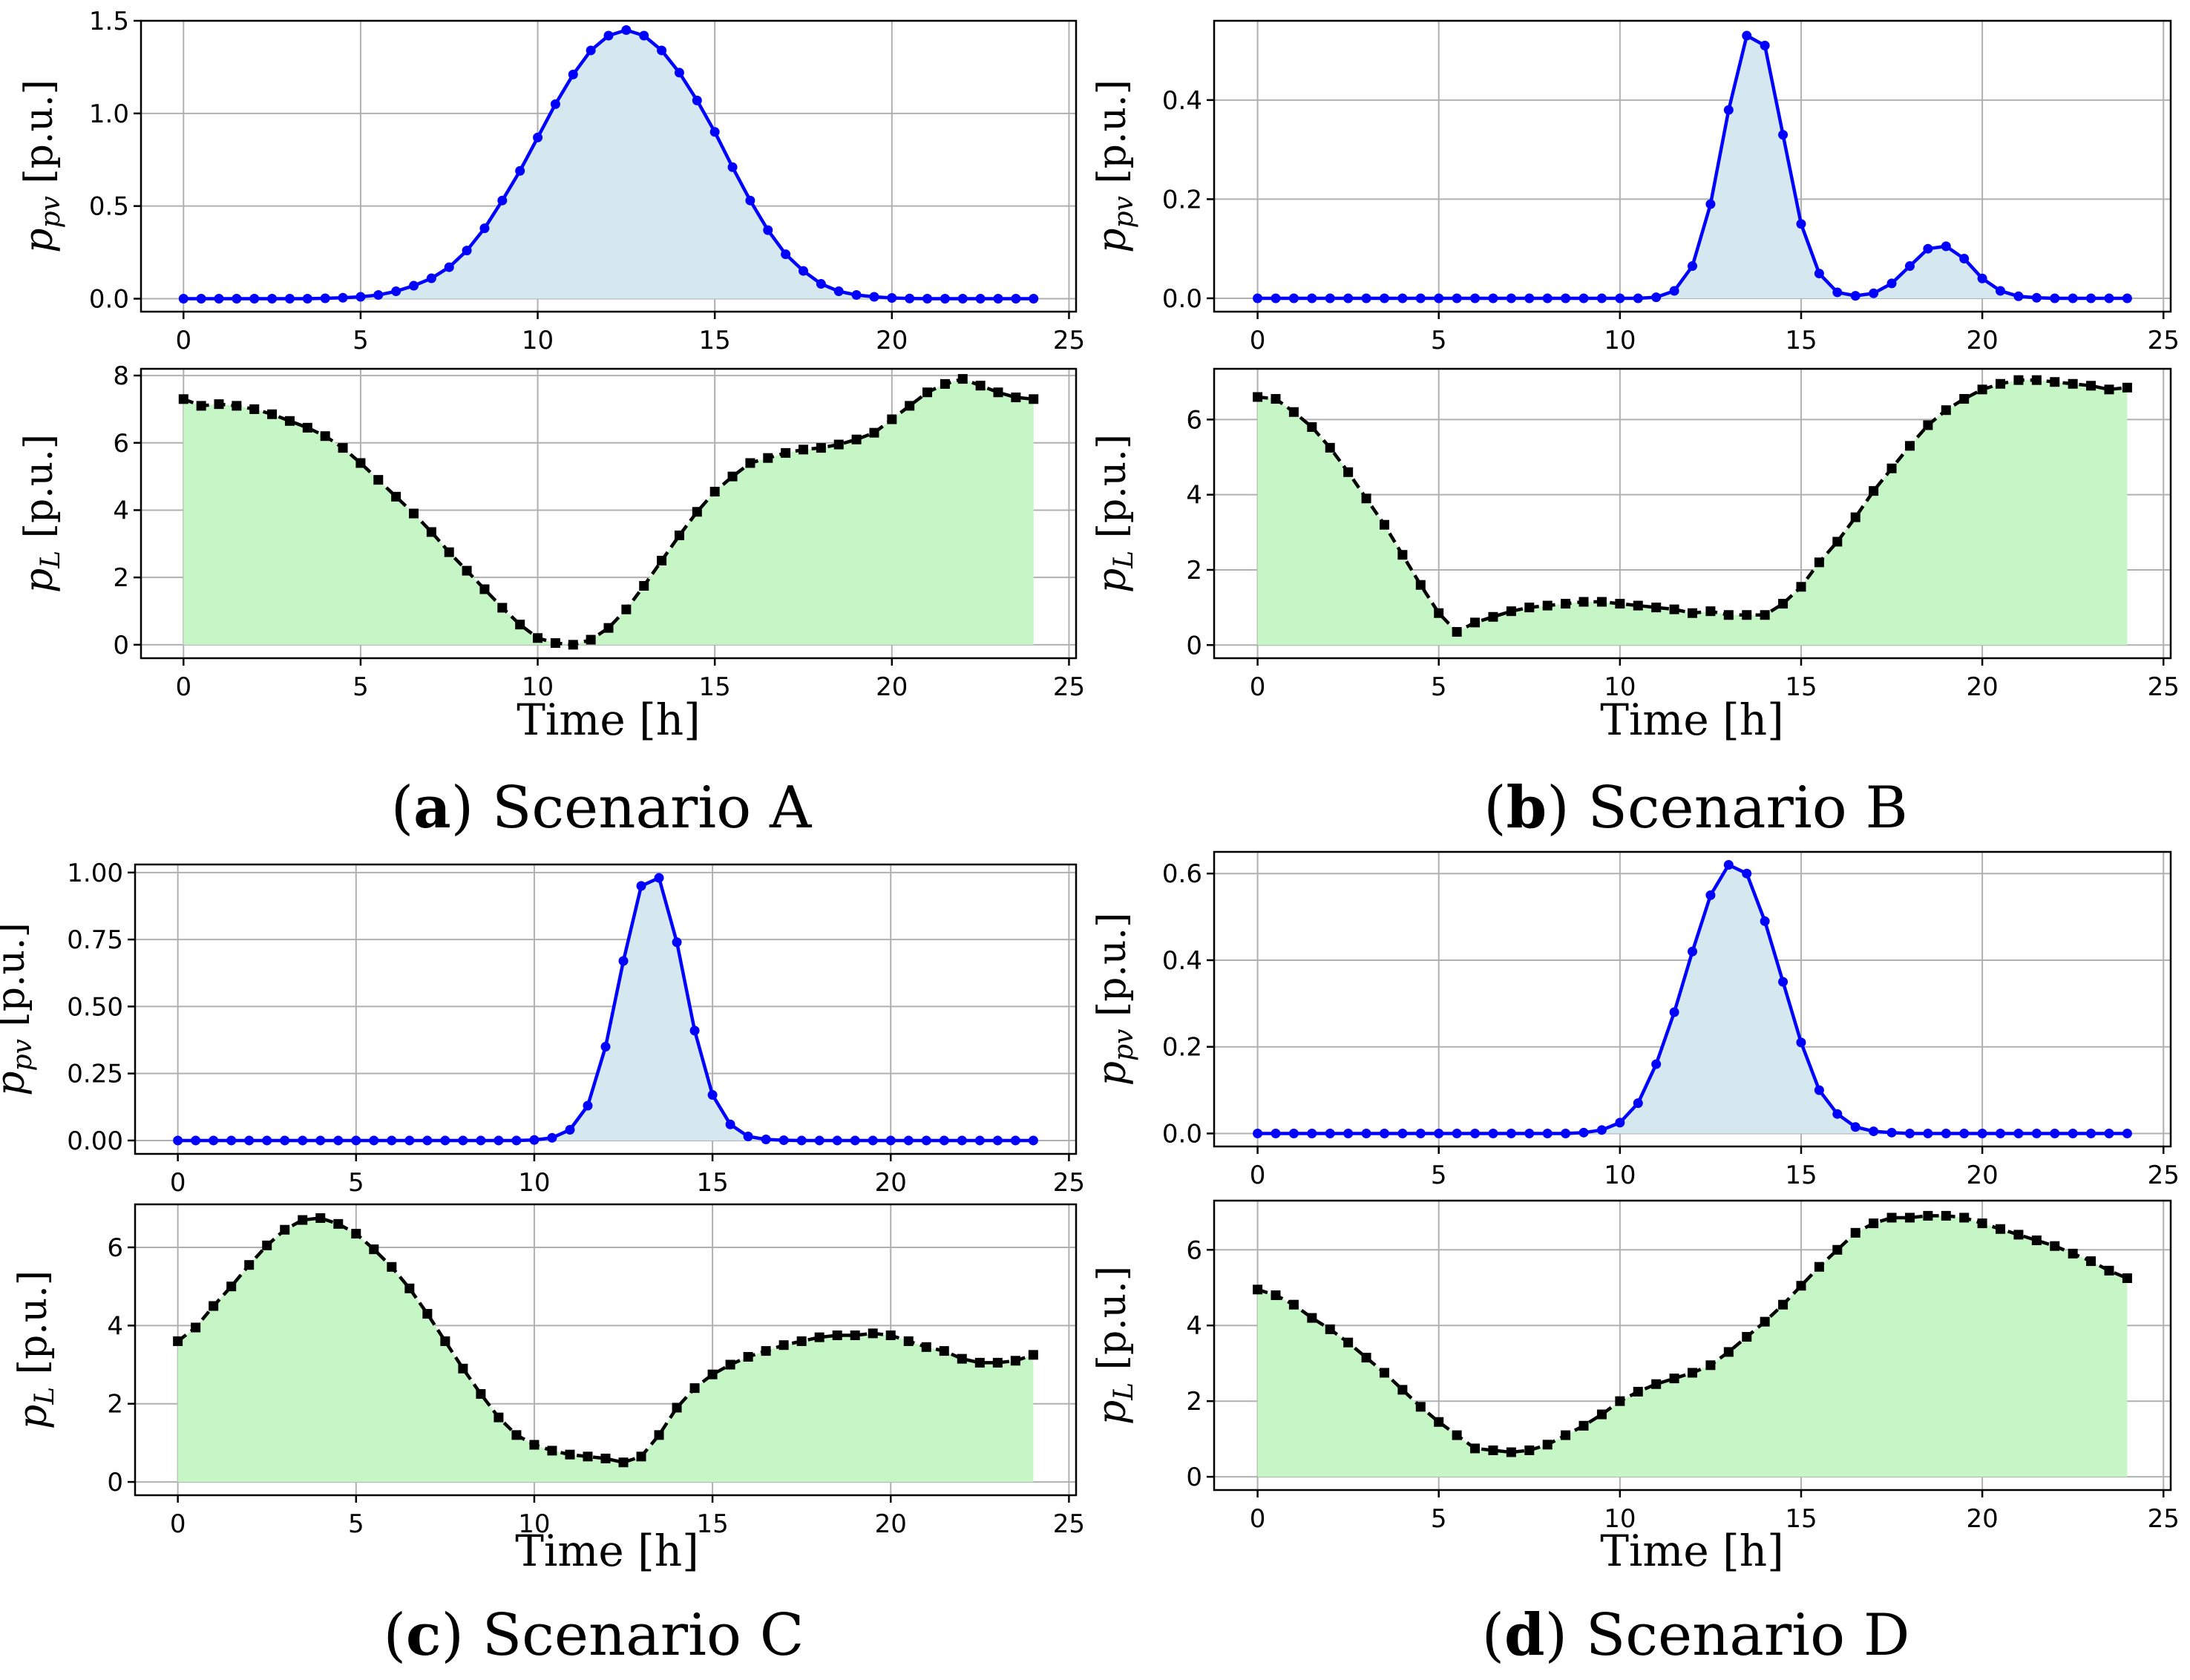 The image size is (2190, 1680). I want to click on axes-frame, so click(609, 514).